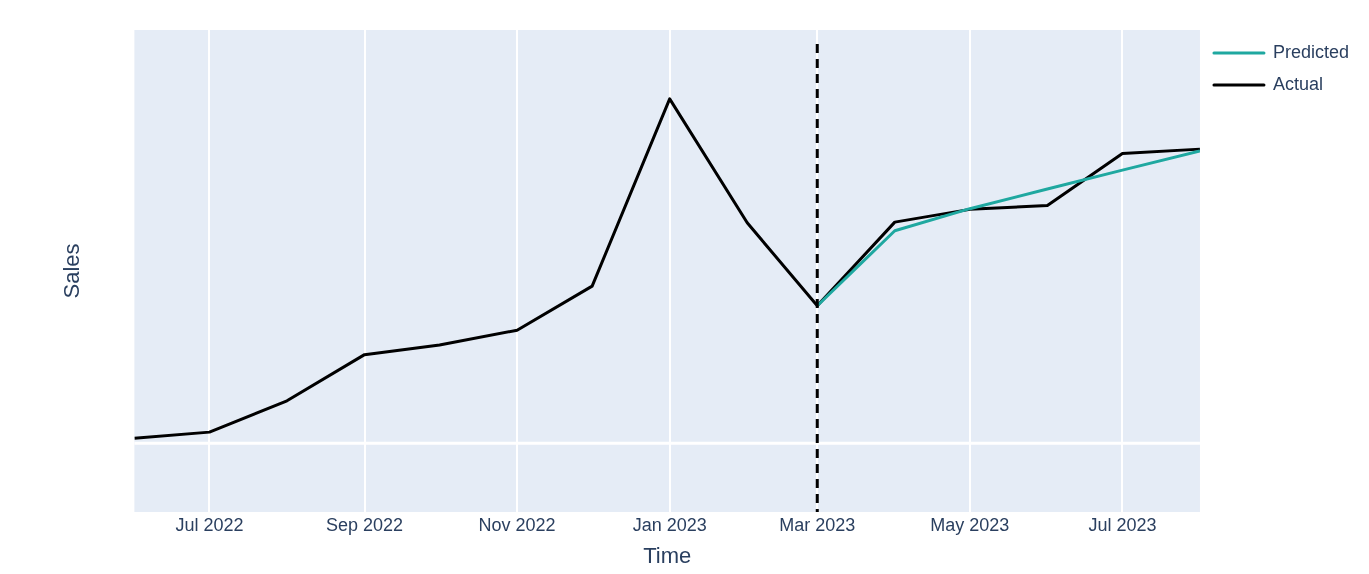  Describe the element at coordinates (1122, 524) in the screenshot. I see `x-tick-label: Jul 2023` at that location.